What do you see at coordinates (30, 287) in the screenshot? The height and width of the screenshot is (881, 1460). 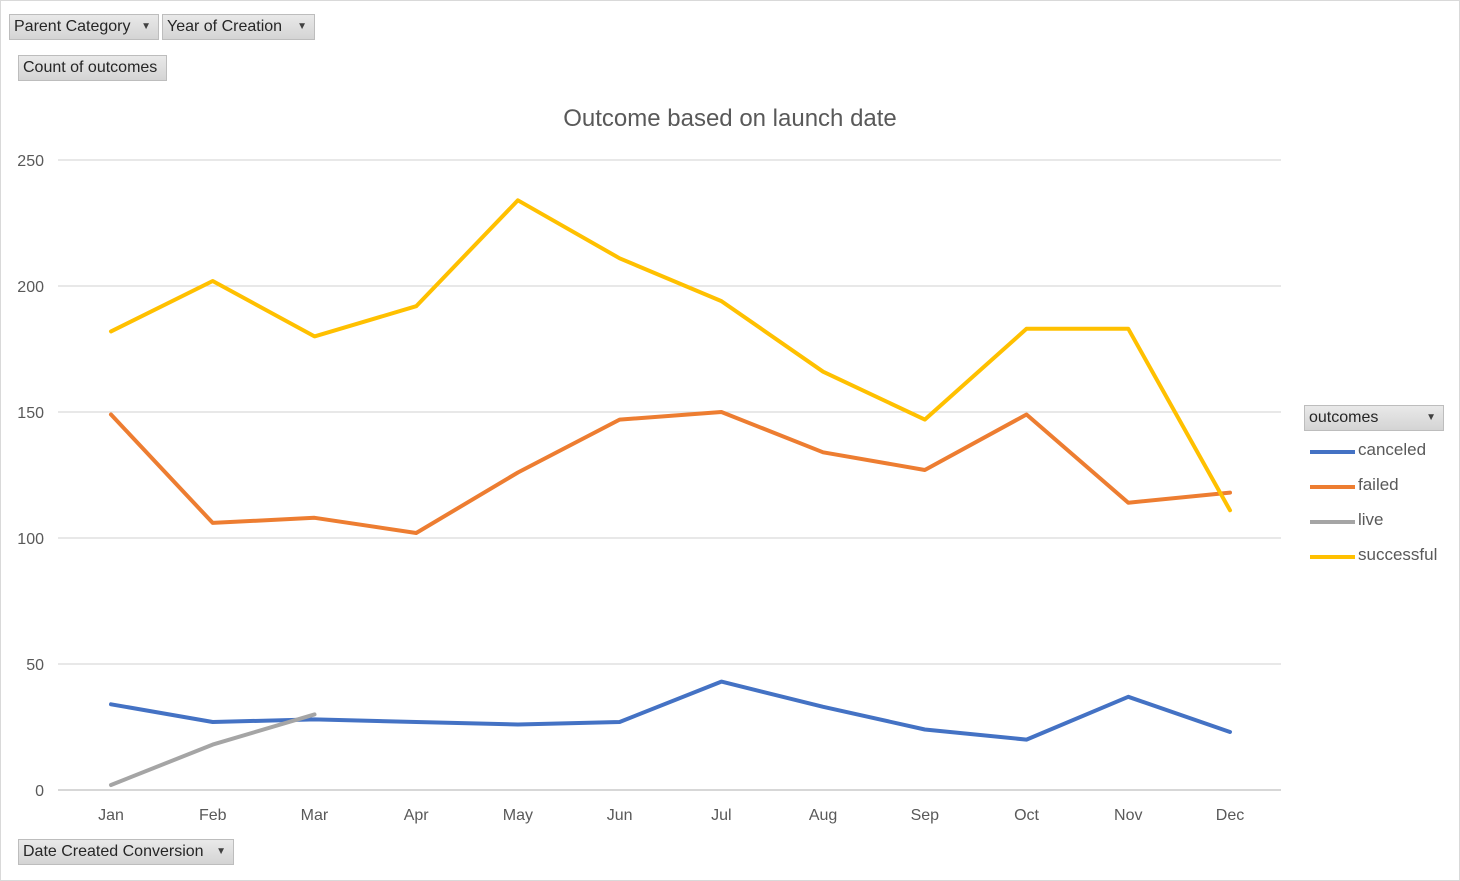 I see `y-tick-label: 200` at bounding box center [30, 287].